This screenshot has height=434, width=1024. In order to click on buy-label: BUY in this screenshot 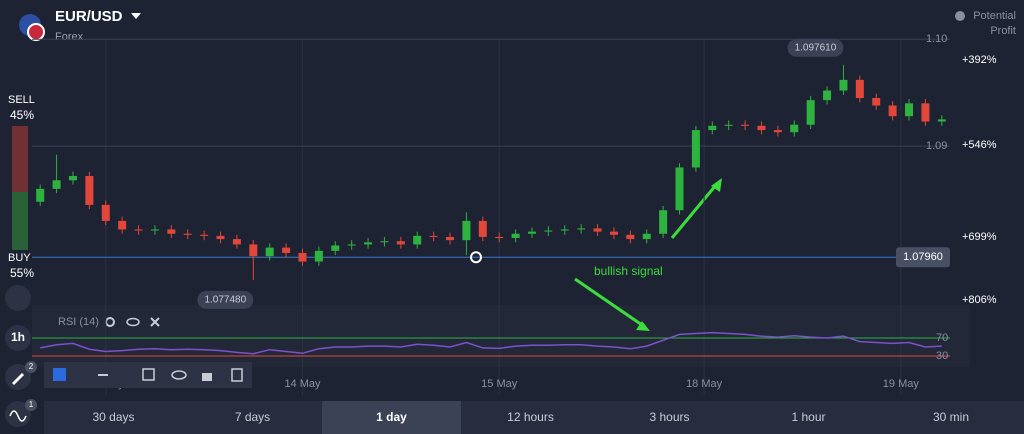, I will do `click(19, 258)`.